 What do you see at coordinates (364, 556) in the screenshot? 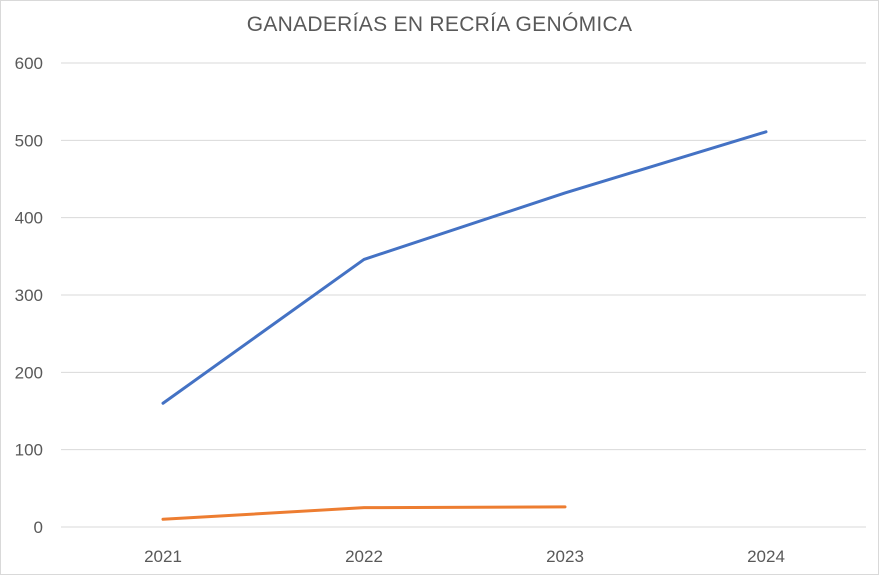
I see `x-tick-label: 2022` at bounding box center [364, 556].